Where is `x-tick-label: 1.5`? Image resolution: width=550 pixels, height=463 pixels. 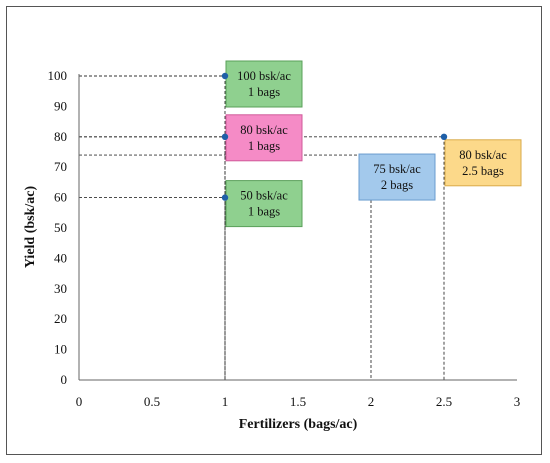 x-tick-label: 1.5 is located at coordinates (298, 401).